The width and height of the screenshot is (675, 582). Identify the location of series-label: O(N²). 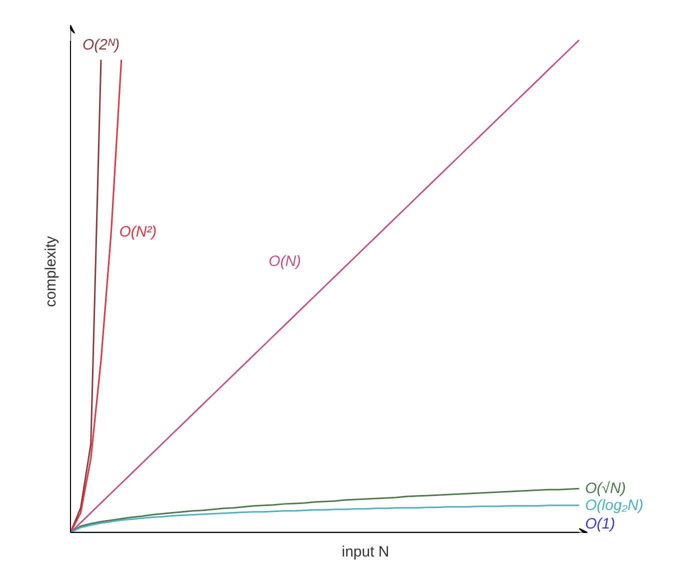
(138, 232).